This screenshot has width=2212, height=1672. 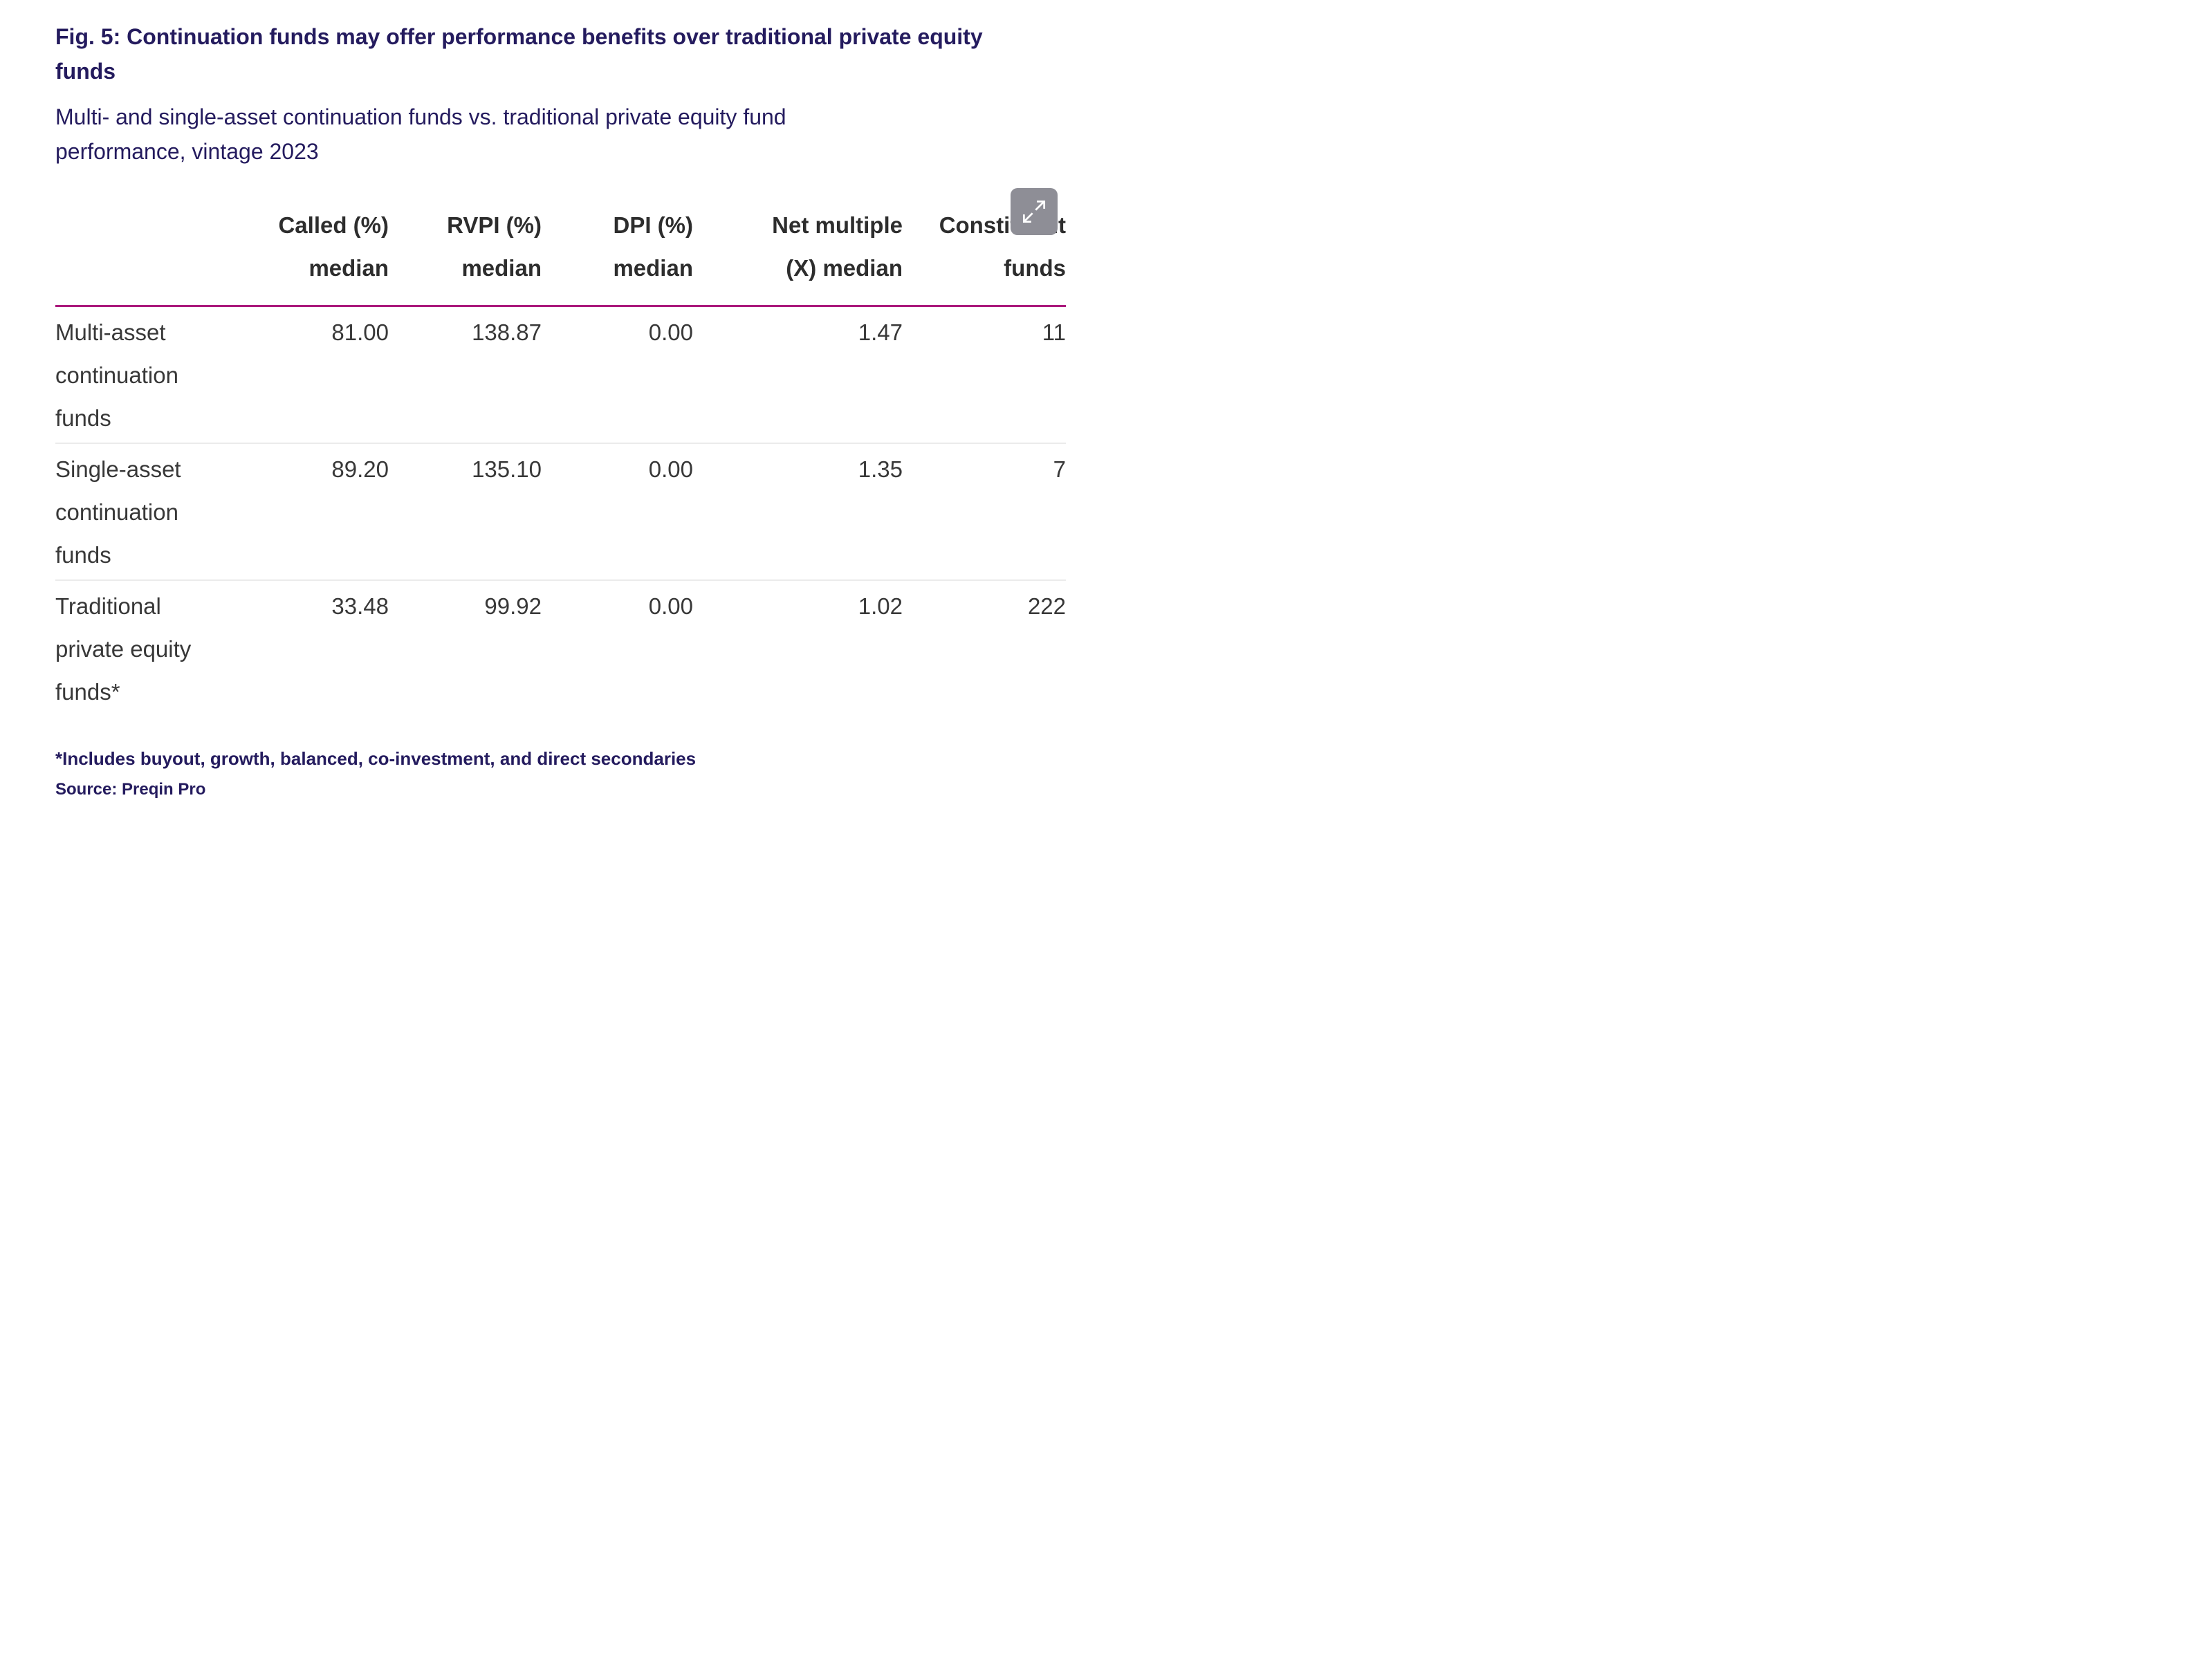 I want to click on column-header-dpi-line2: median, so click(x=653, y=268).